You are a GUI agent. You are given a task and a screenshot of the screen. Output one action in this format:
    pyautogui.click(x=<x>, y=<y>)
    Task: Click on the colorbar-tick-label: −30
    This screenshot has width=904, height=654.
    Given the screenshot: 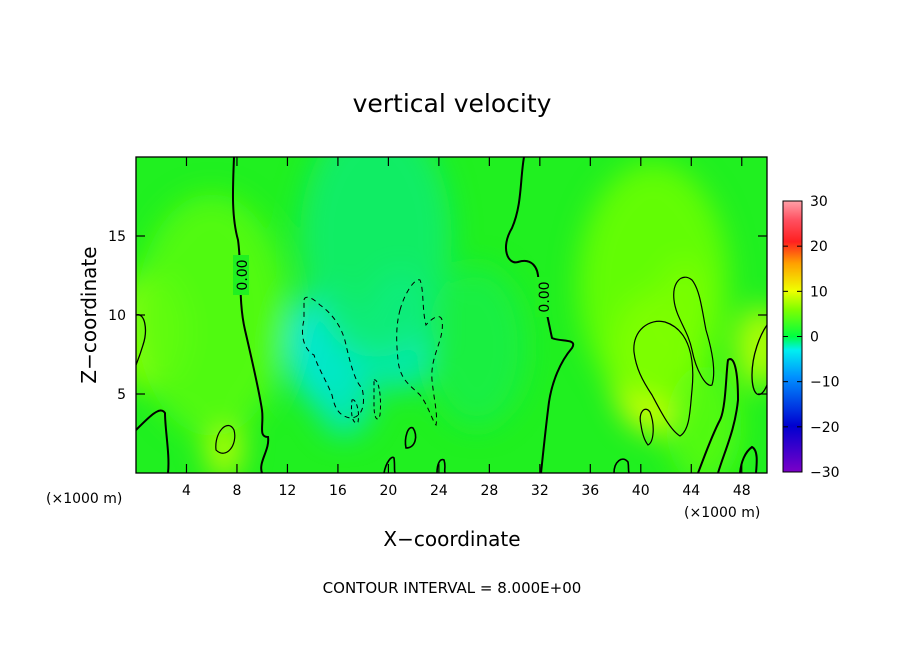 What is the action you would take?
    pyautogui.click(x=825, y=473)
    